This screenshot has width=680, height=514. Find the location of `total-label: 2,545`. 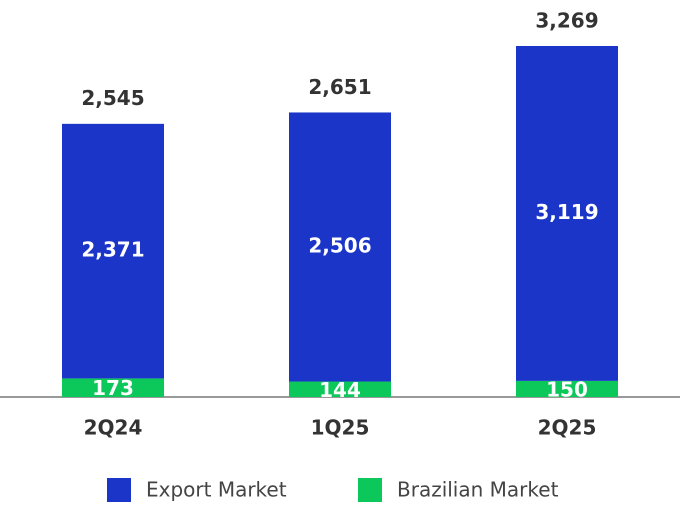

total-label: 2,545 is located at coordinates (112, 98).